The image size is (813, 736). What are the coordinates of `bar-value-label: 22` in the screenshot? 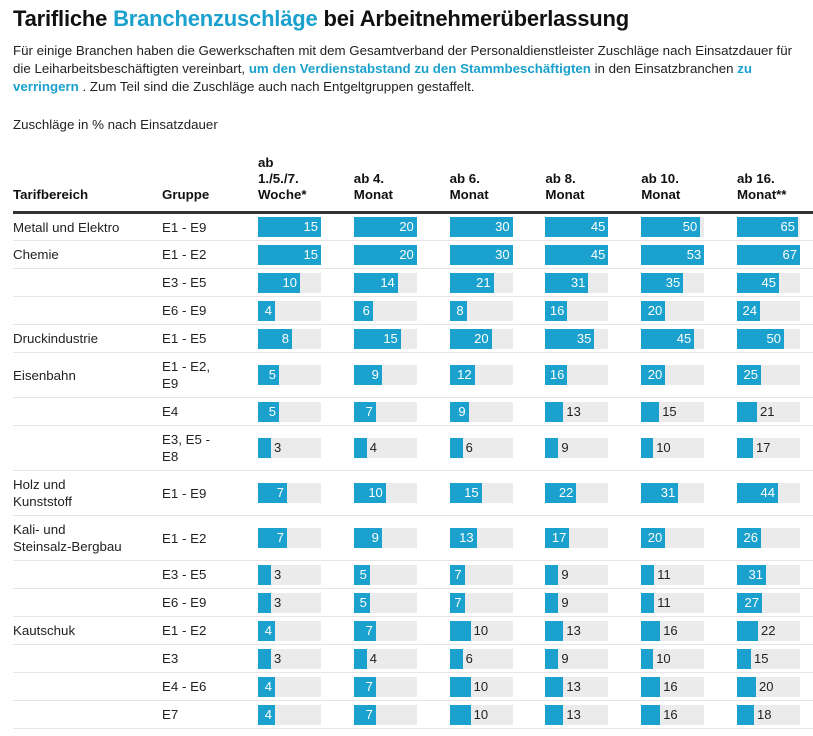 It's located at (768, 630).